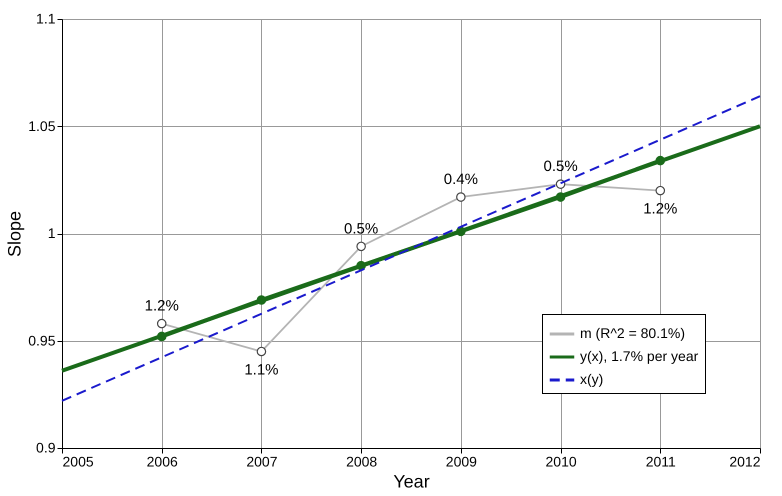  Describe the element at coordinates (461, 179) in the screenshot. I see `annotation: 0.4%` at that location.